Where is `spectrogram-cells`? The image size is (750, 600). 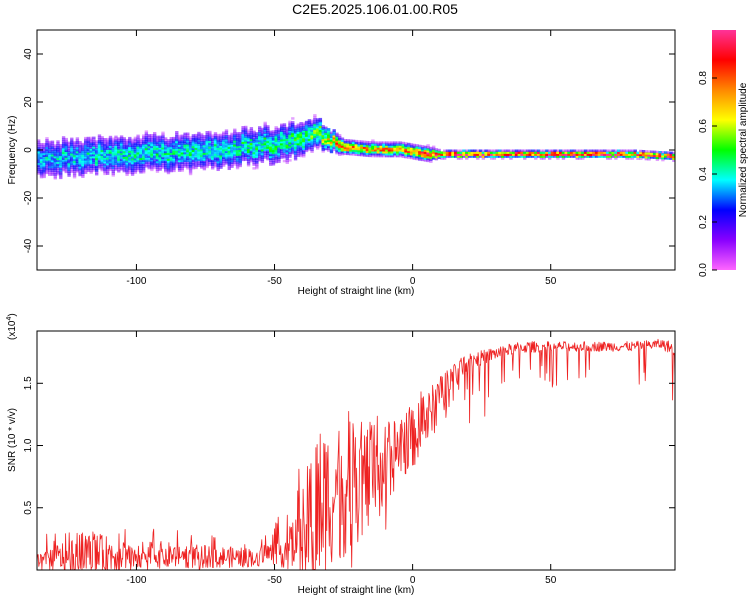 spectrogram-cells is located at coordinates (356, 147).